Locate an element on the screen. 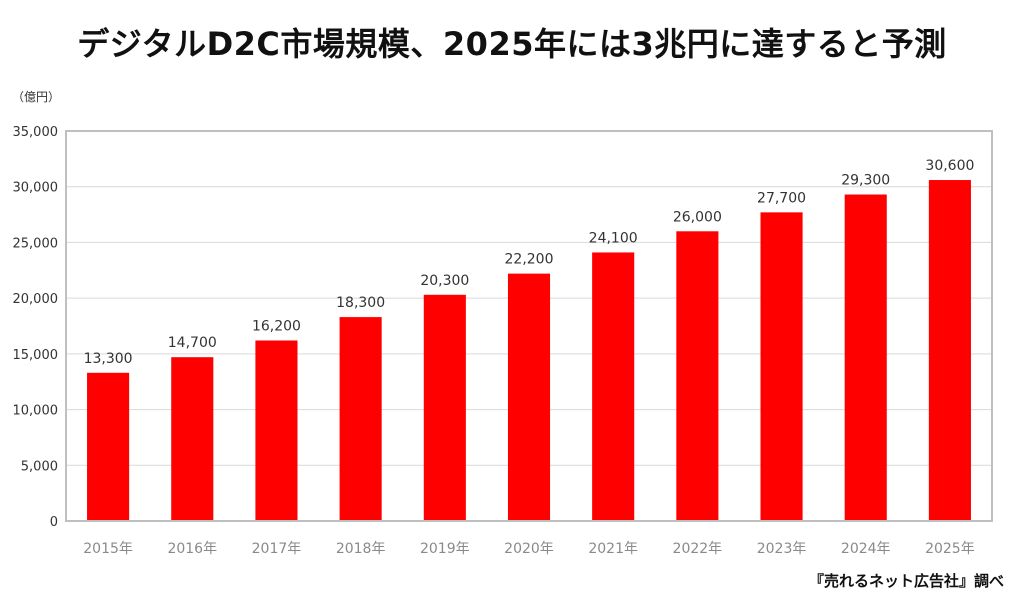 This screenshot has width=1024, height=600. data-label: 20,300 is located at coordinates (444, 281).